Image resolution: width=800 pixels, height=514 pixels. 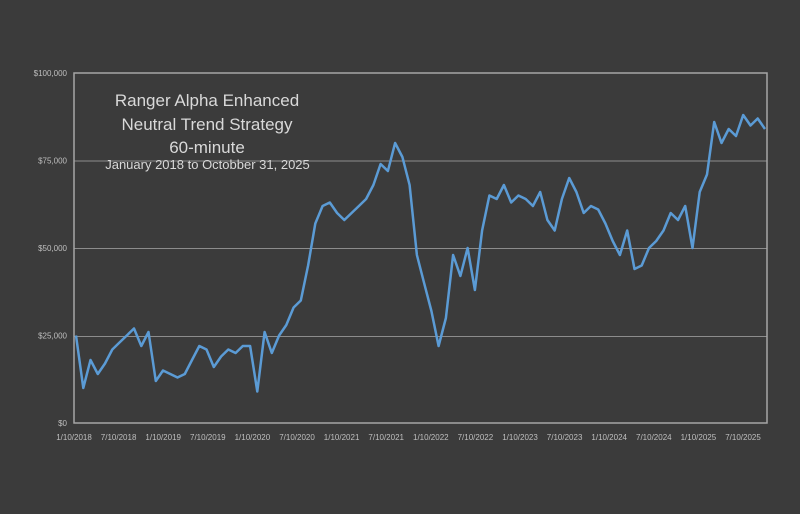 I want to click on x-tick-label: 7/10/2018, so click(x=119, y=437).